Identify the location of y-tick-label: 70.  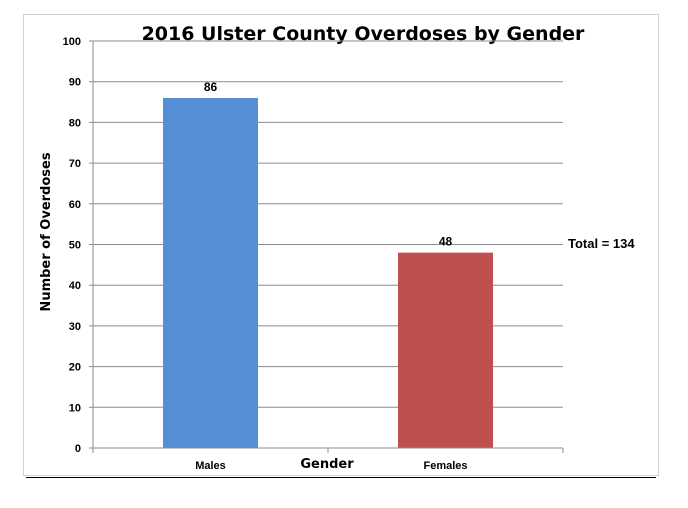
(75, 164).